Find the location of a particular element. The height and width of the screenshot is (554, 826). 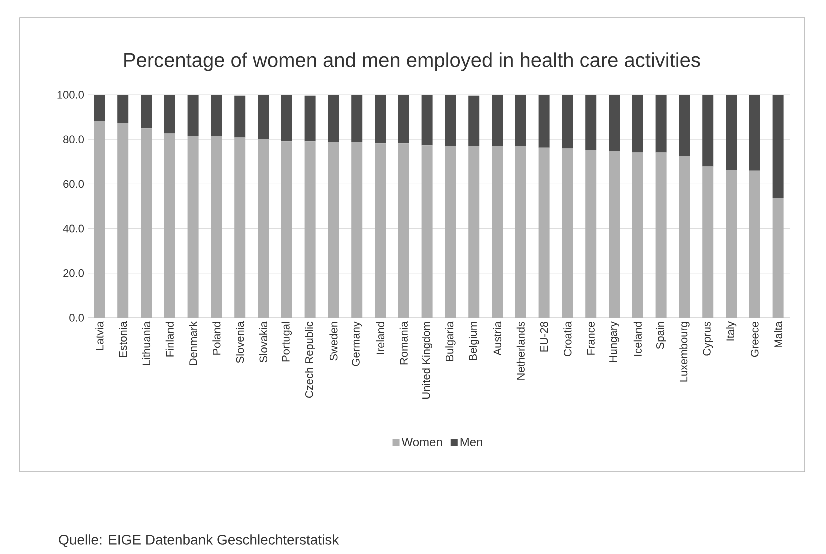

x-tick-label: Sweden is located at coordinates (334, 341).